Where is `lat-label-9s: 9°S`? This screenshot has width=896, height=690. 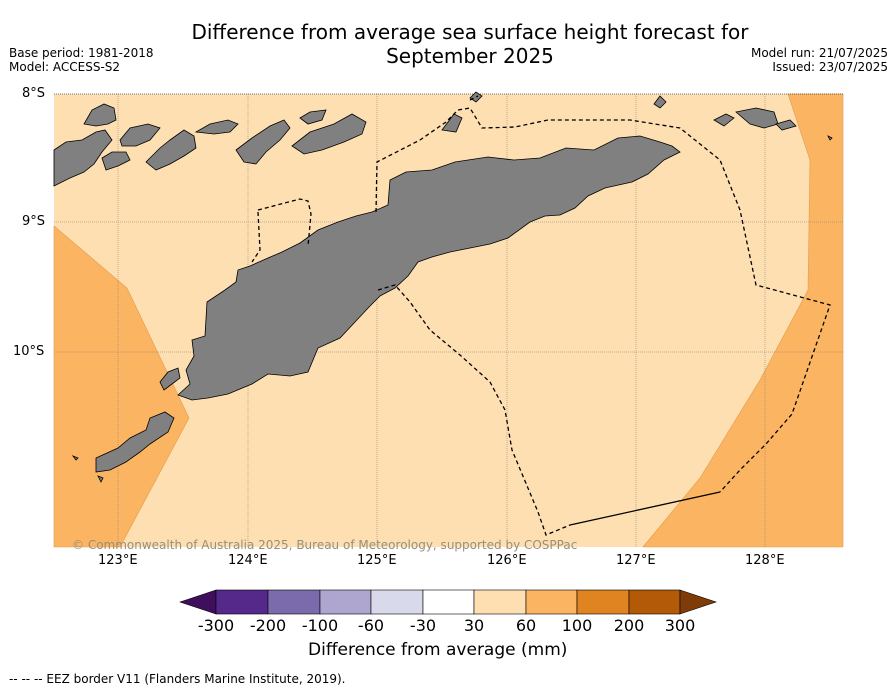 lat-label-9s: 9°S is located at coordinates (34, 221).